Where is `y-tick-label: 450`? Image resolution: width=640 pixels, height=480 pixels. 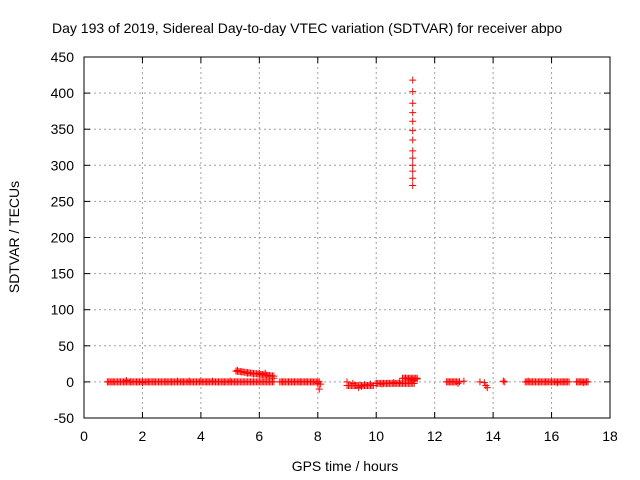 y-tick-label: 450 is located at coordinates (63, 57).